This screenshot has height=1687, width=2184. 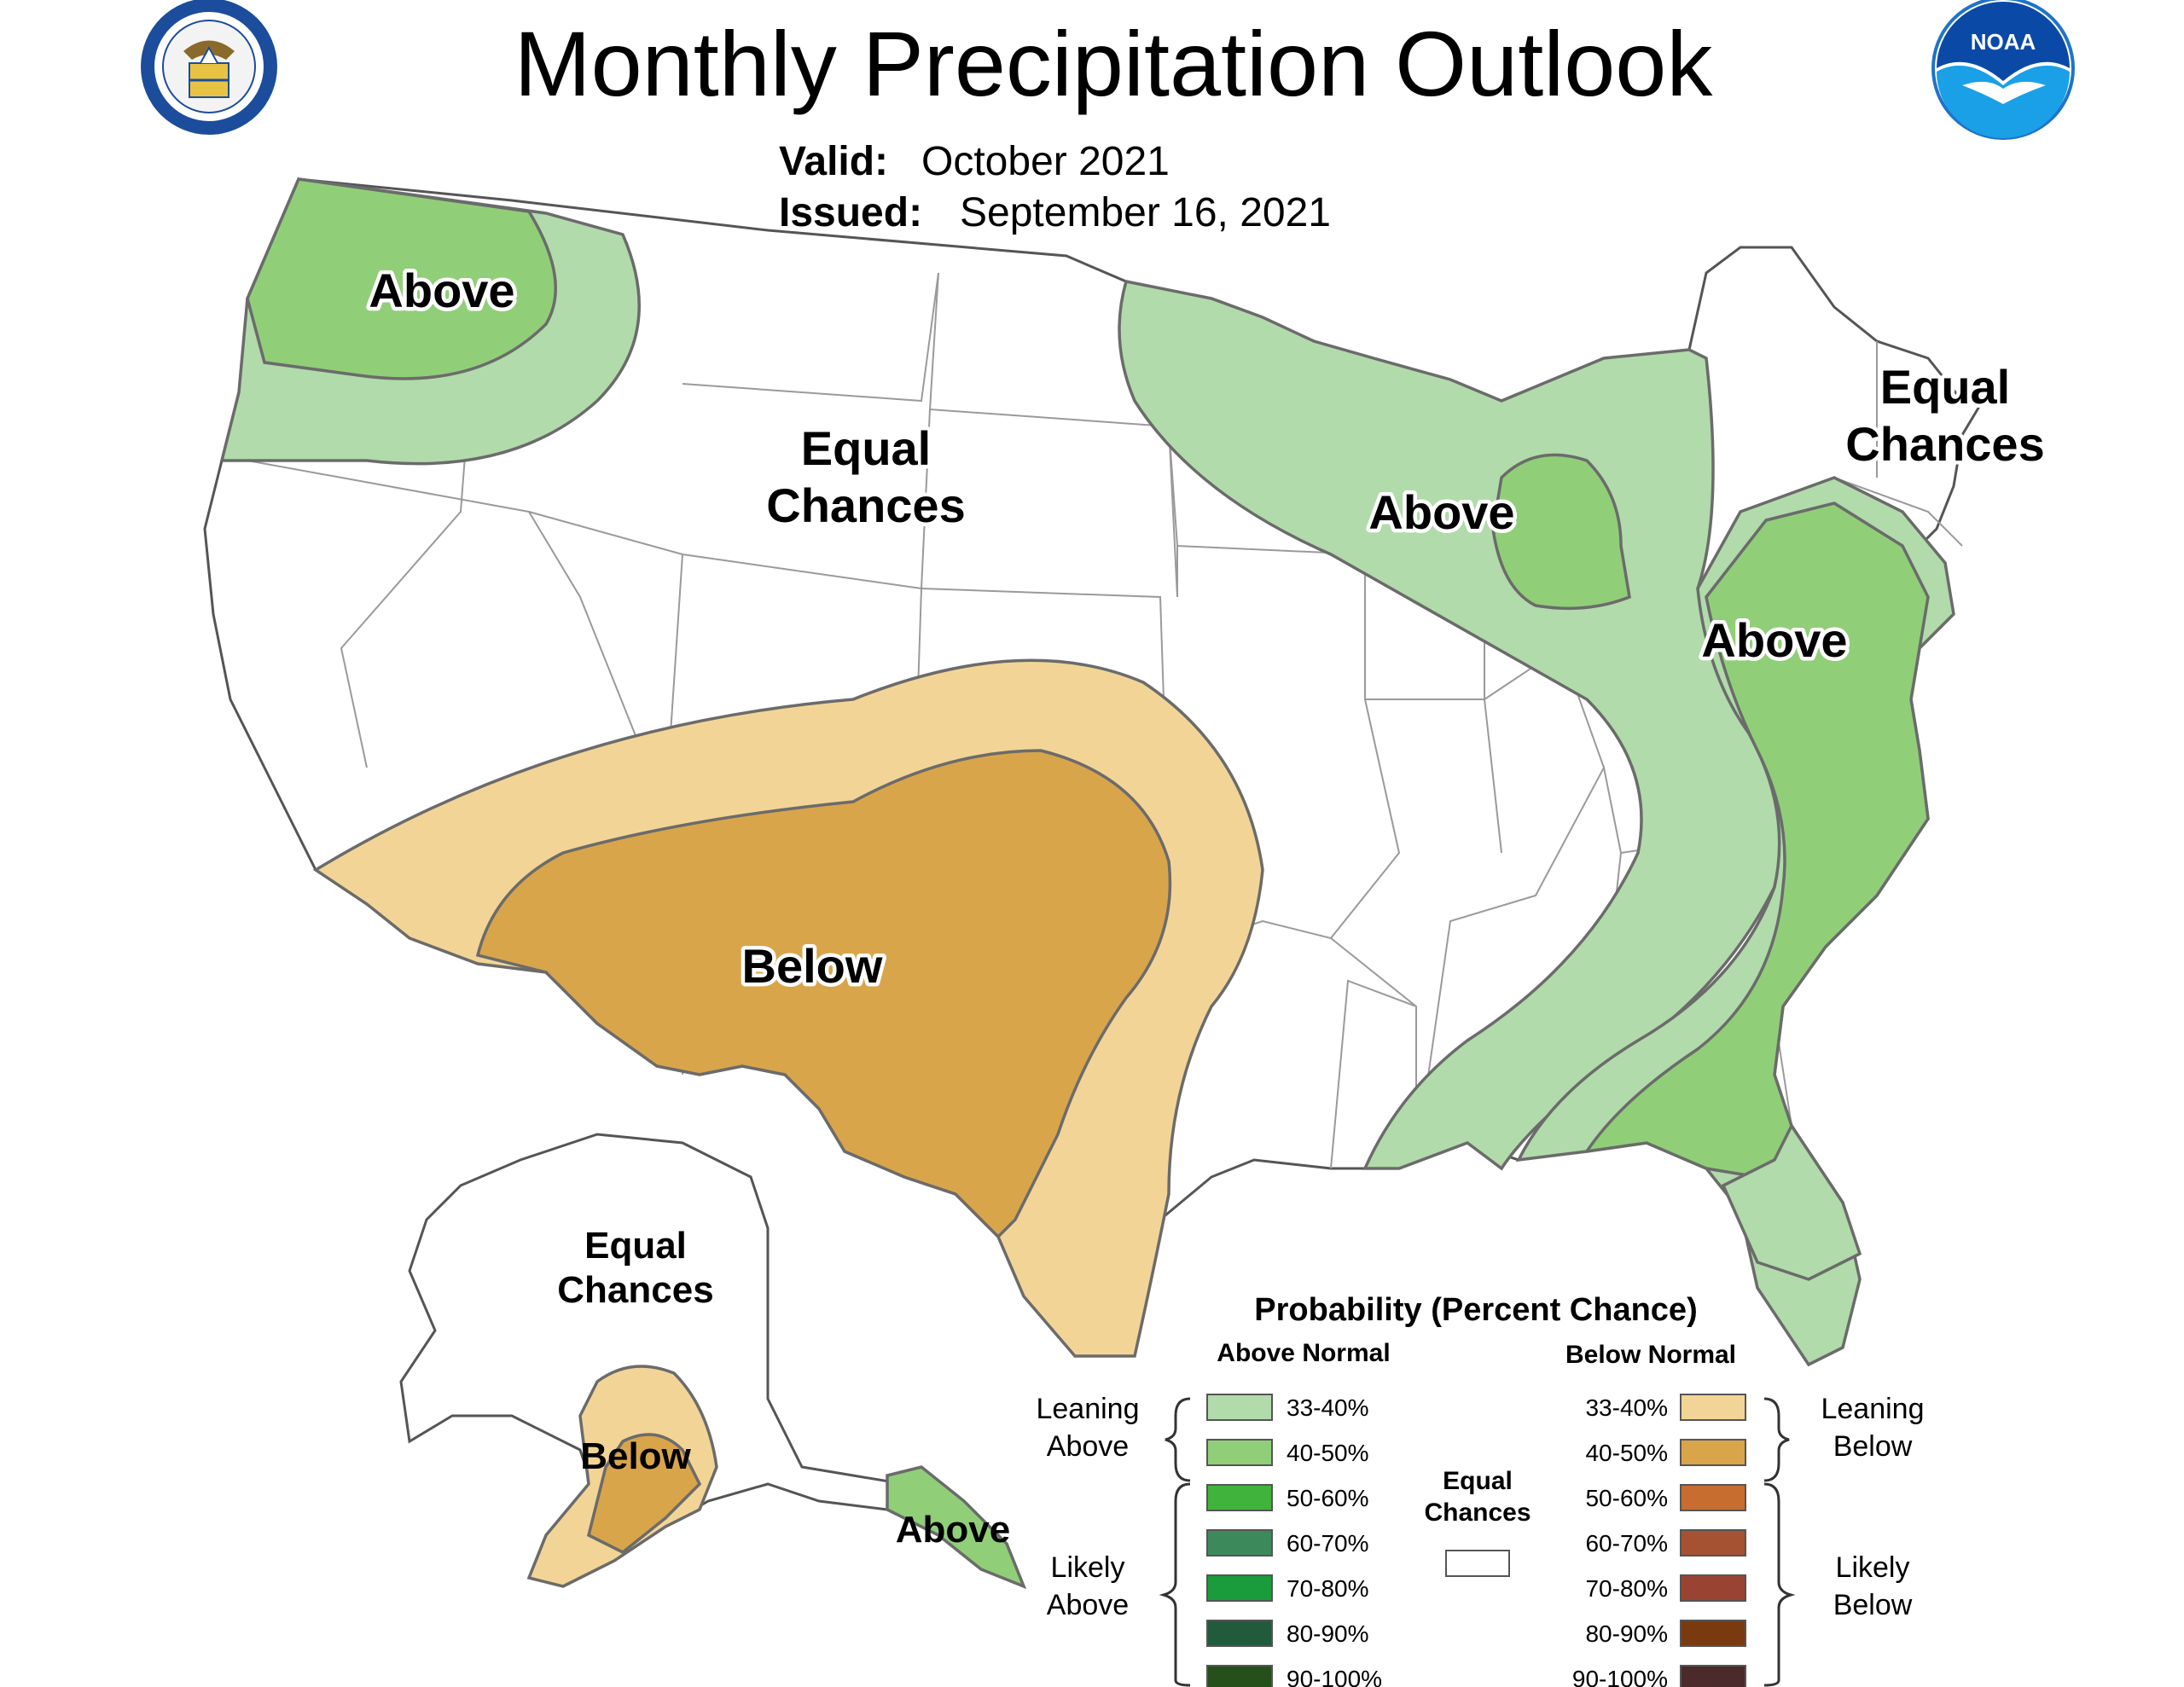 I want to click on legend-equal-chances-swatch, so click(x=1478, y=1563).